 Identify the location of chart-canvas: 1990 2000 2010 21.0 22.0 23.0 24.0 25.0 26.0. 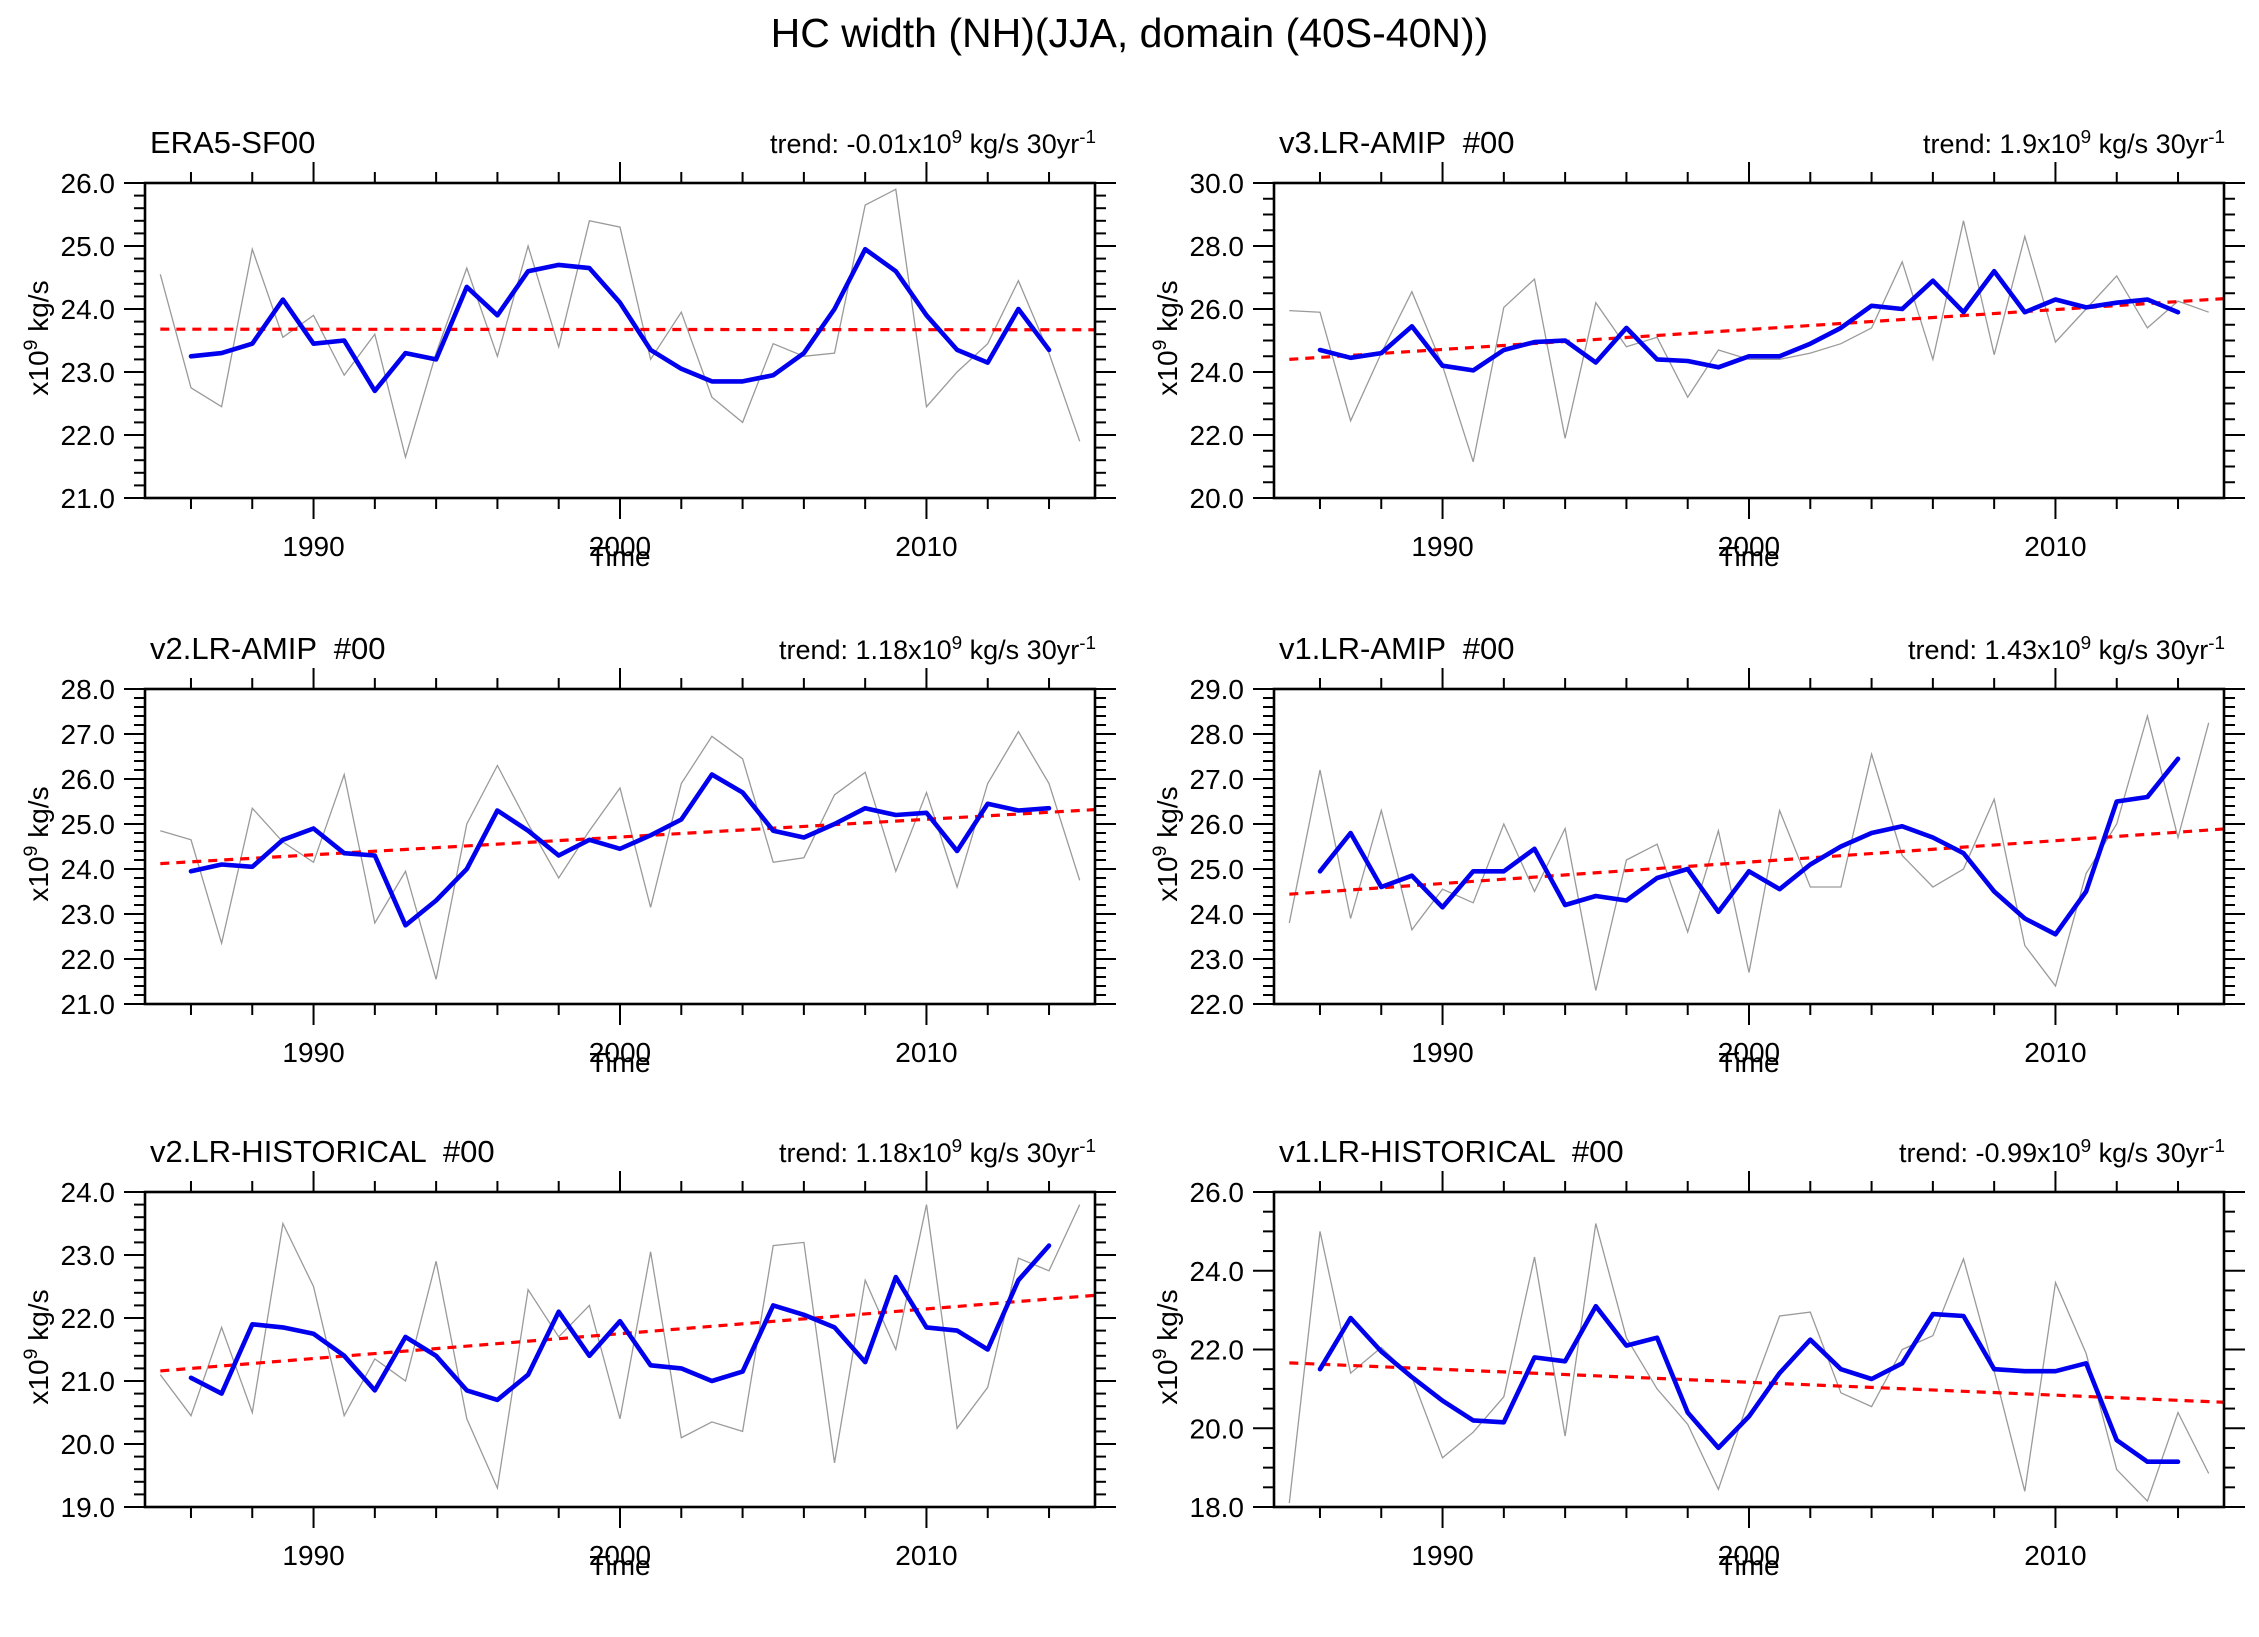
(588, 362).